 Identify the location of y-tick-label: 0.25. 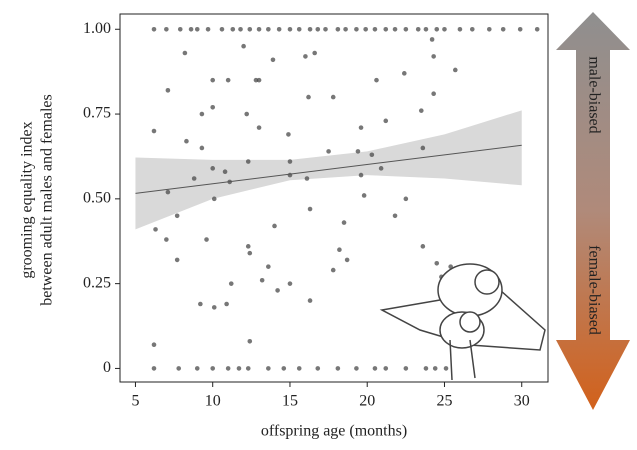
(97, 282).